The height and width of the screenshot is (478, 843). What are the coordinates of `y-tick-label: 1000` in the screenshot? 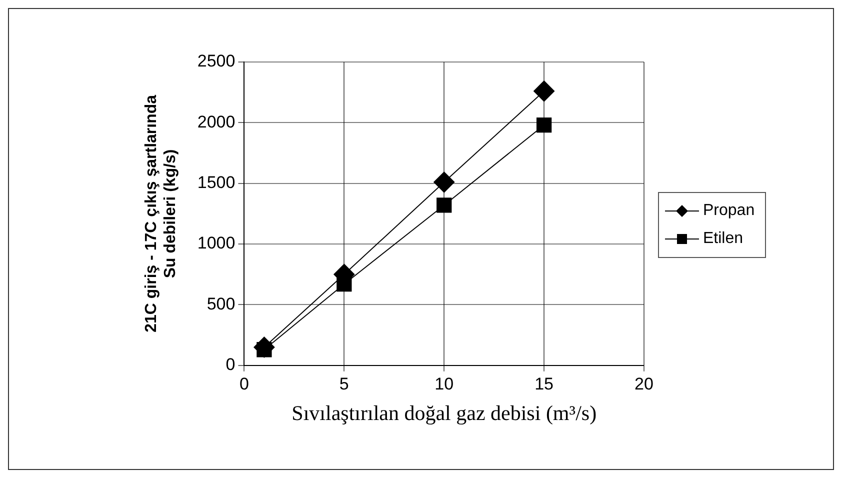 It's located at (216, 243).